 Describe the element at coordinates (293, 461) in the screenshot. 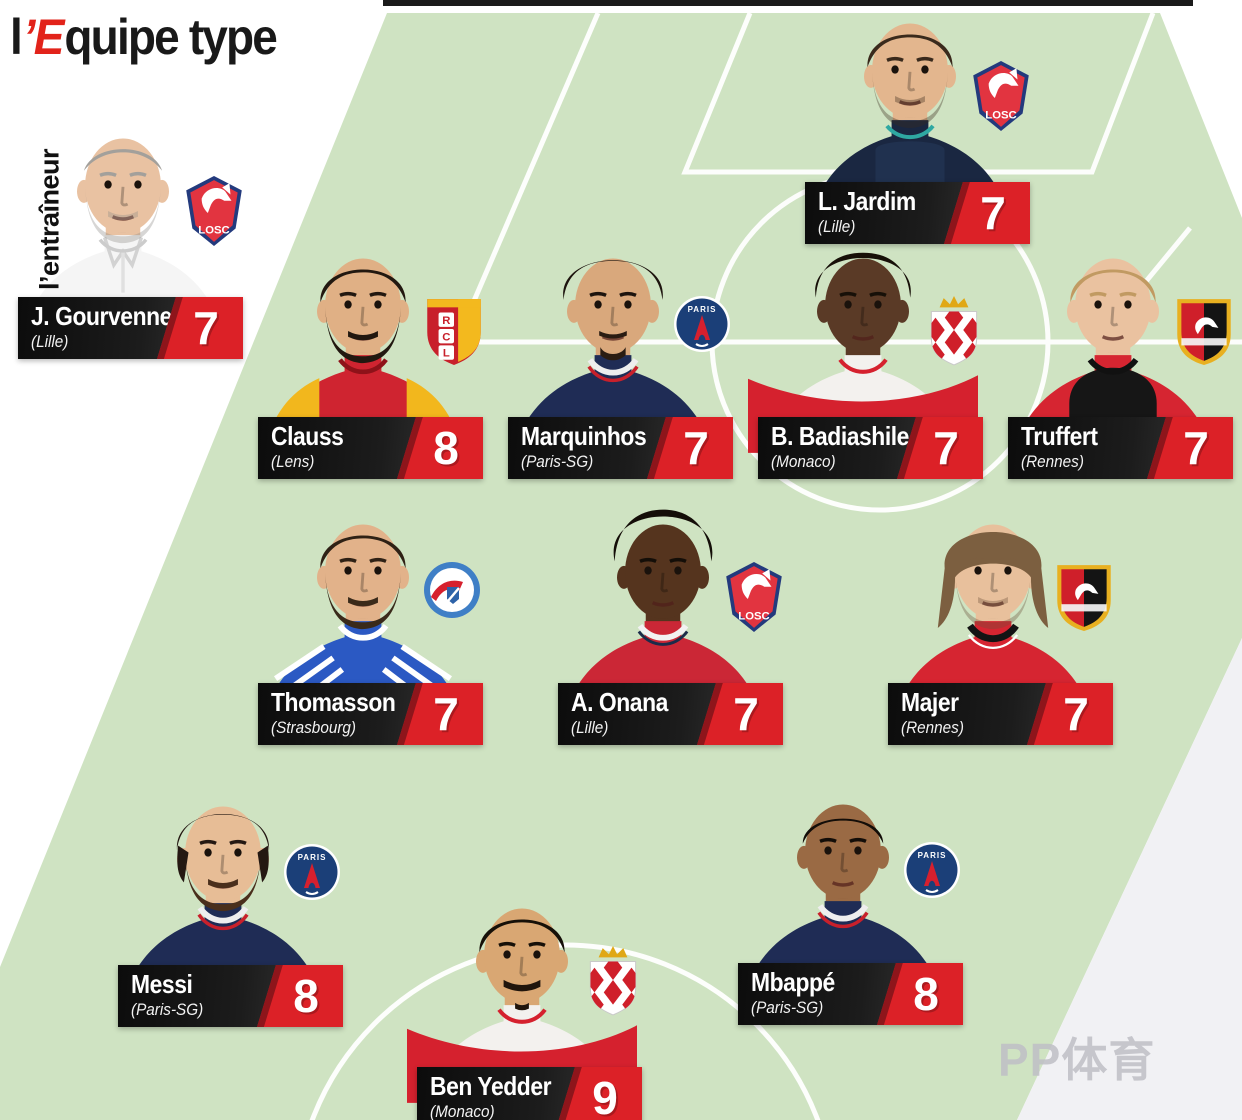

I see `player-club: (Lens)` at that location.